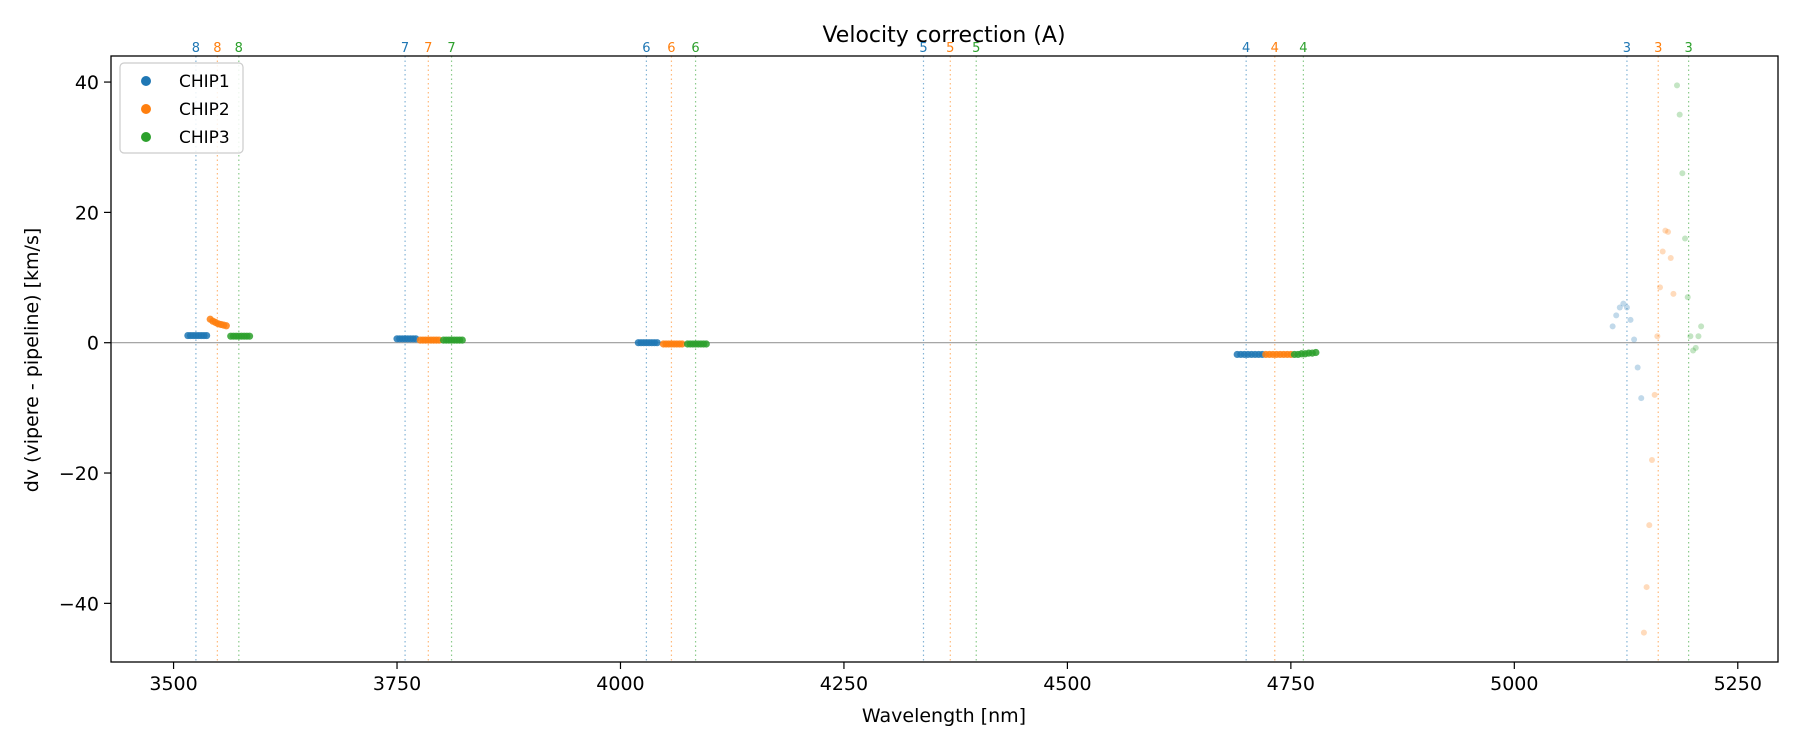 This screenshot has width=1800, height=754. Describe the element at coordinates (87, 213) in the screenshot. I see `y-tick-label: 20` at that location.